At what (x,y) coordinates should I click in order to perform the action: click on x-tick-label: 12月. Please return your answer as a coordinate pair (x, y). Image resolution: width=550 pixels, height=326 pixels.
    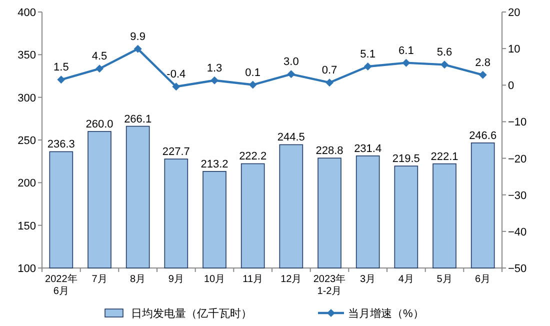
    Looking at the image, I should click on (291, 279).